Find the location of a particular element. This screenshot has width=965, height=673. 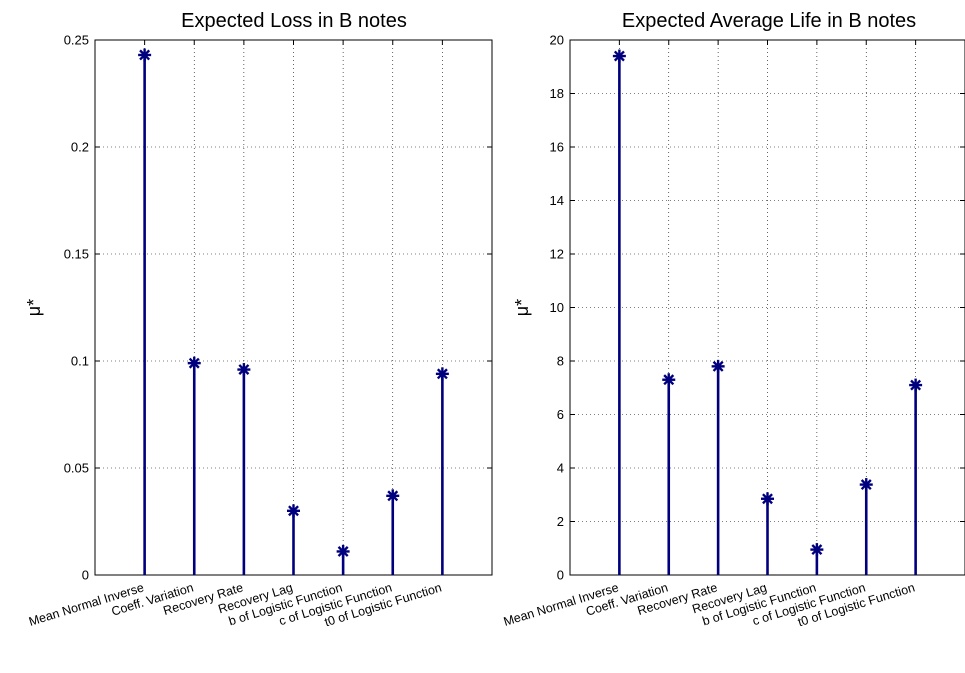

y-tick-label: 2 is located at coordinates (560, 521).